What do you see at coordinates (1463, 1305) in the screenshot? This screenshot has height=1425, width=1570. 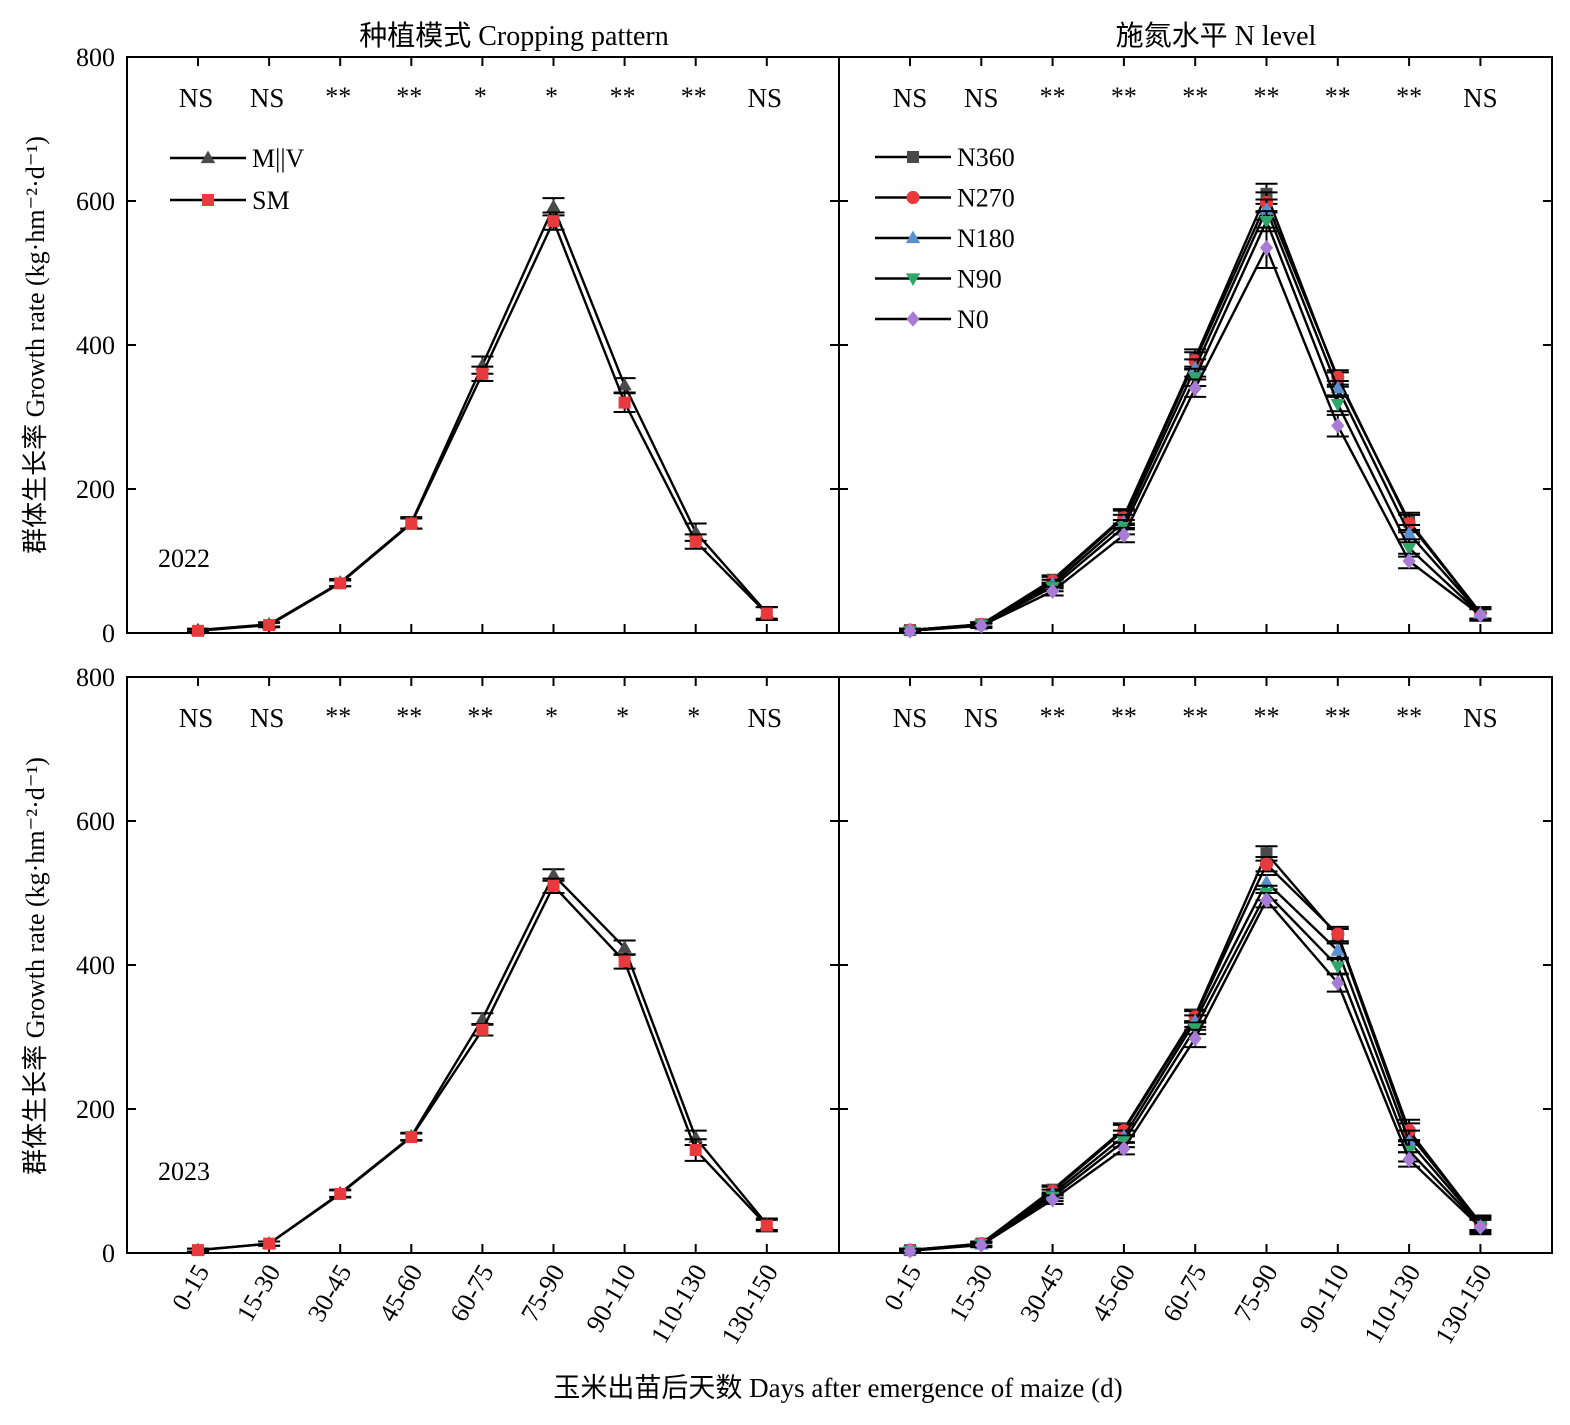 I see `x-tick-label: 130-150` at bounding box center [1463, 1305].